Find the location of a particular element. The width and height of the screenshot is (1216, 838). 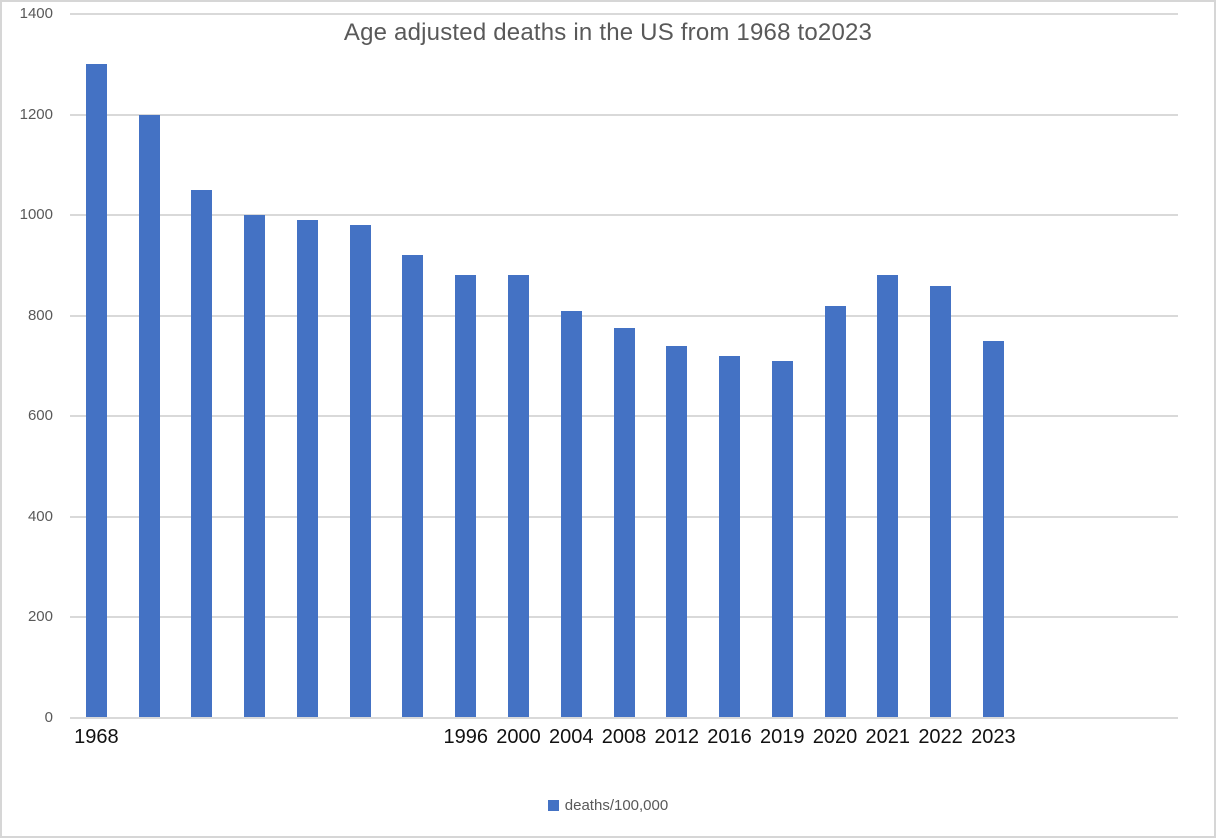

legend-swatch-icon is located at coordinates (553, 805).